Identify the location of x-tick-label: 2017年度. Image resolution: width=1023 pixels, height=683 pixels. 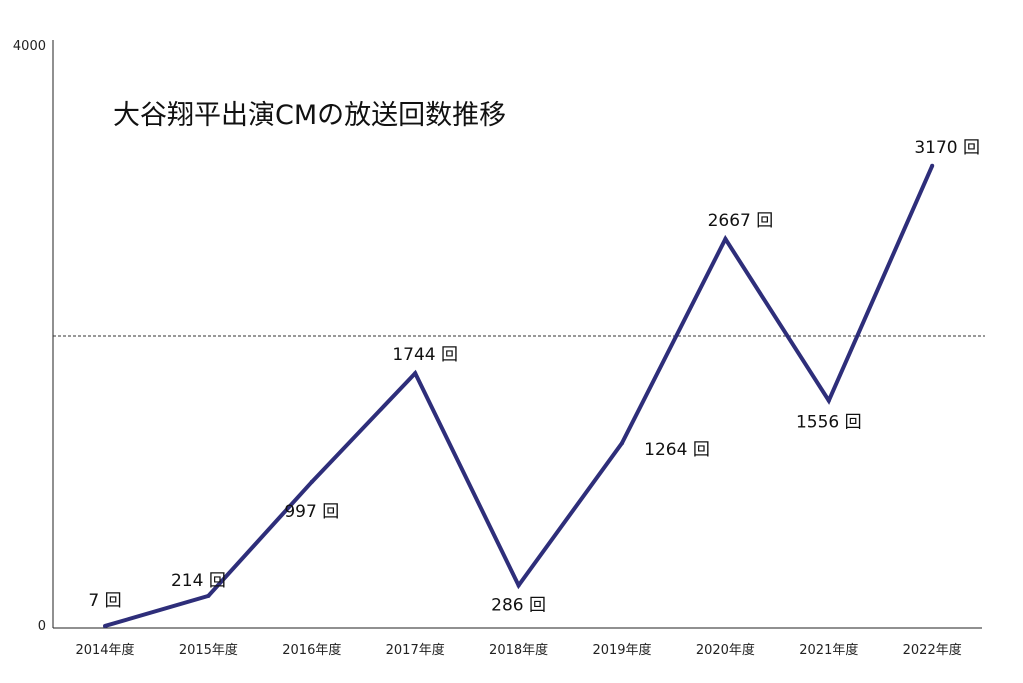
(415, 650).